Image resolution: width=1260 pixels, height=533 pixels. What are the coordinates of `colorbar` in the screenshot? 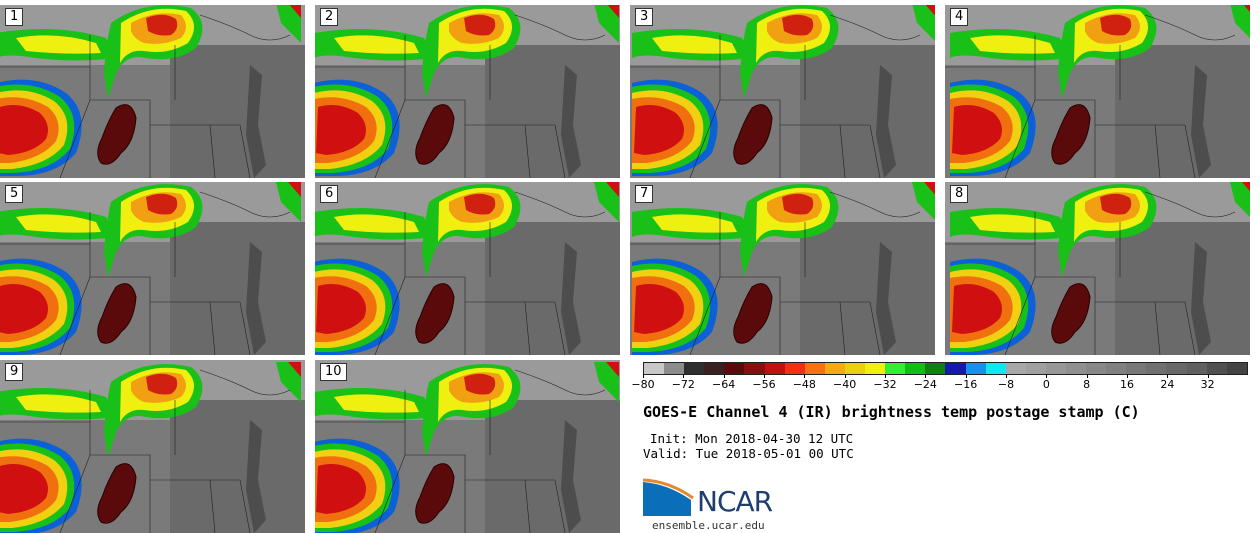 It's located at (945, 368).